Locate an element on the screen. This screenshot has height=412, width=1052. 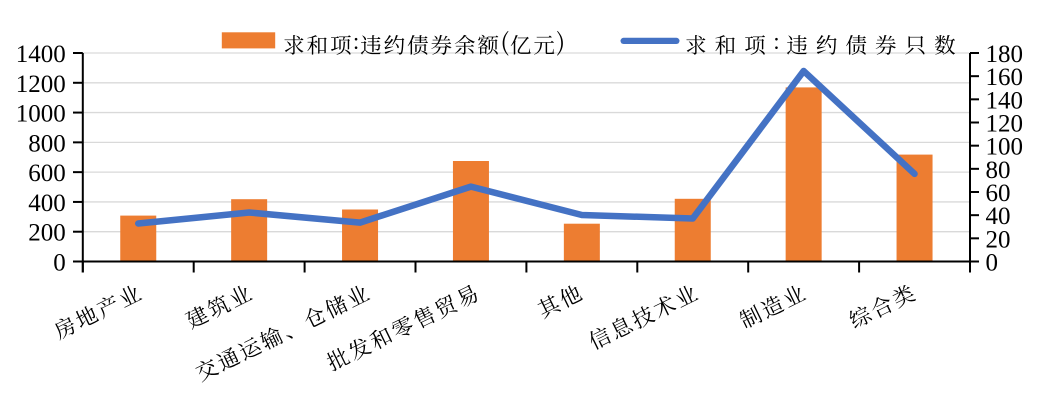
svg-text: 120 is located at coordinates (1005, 124).